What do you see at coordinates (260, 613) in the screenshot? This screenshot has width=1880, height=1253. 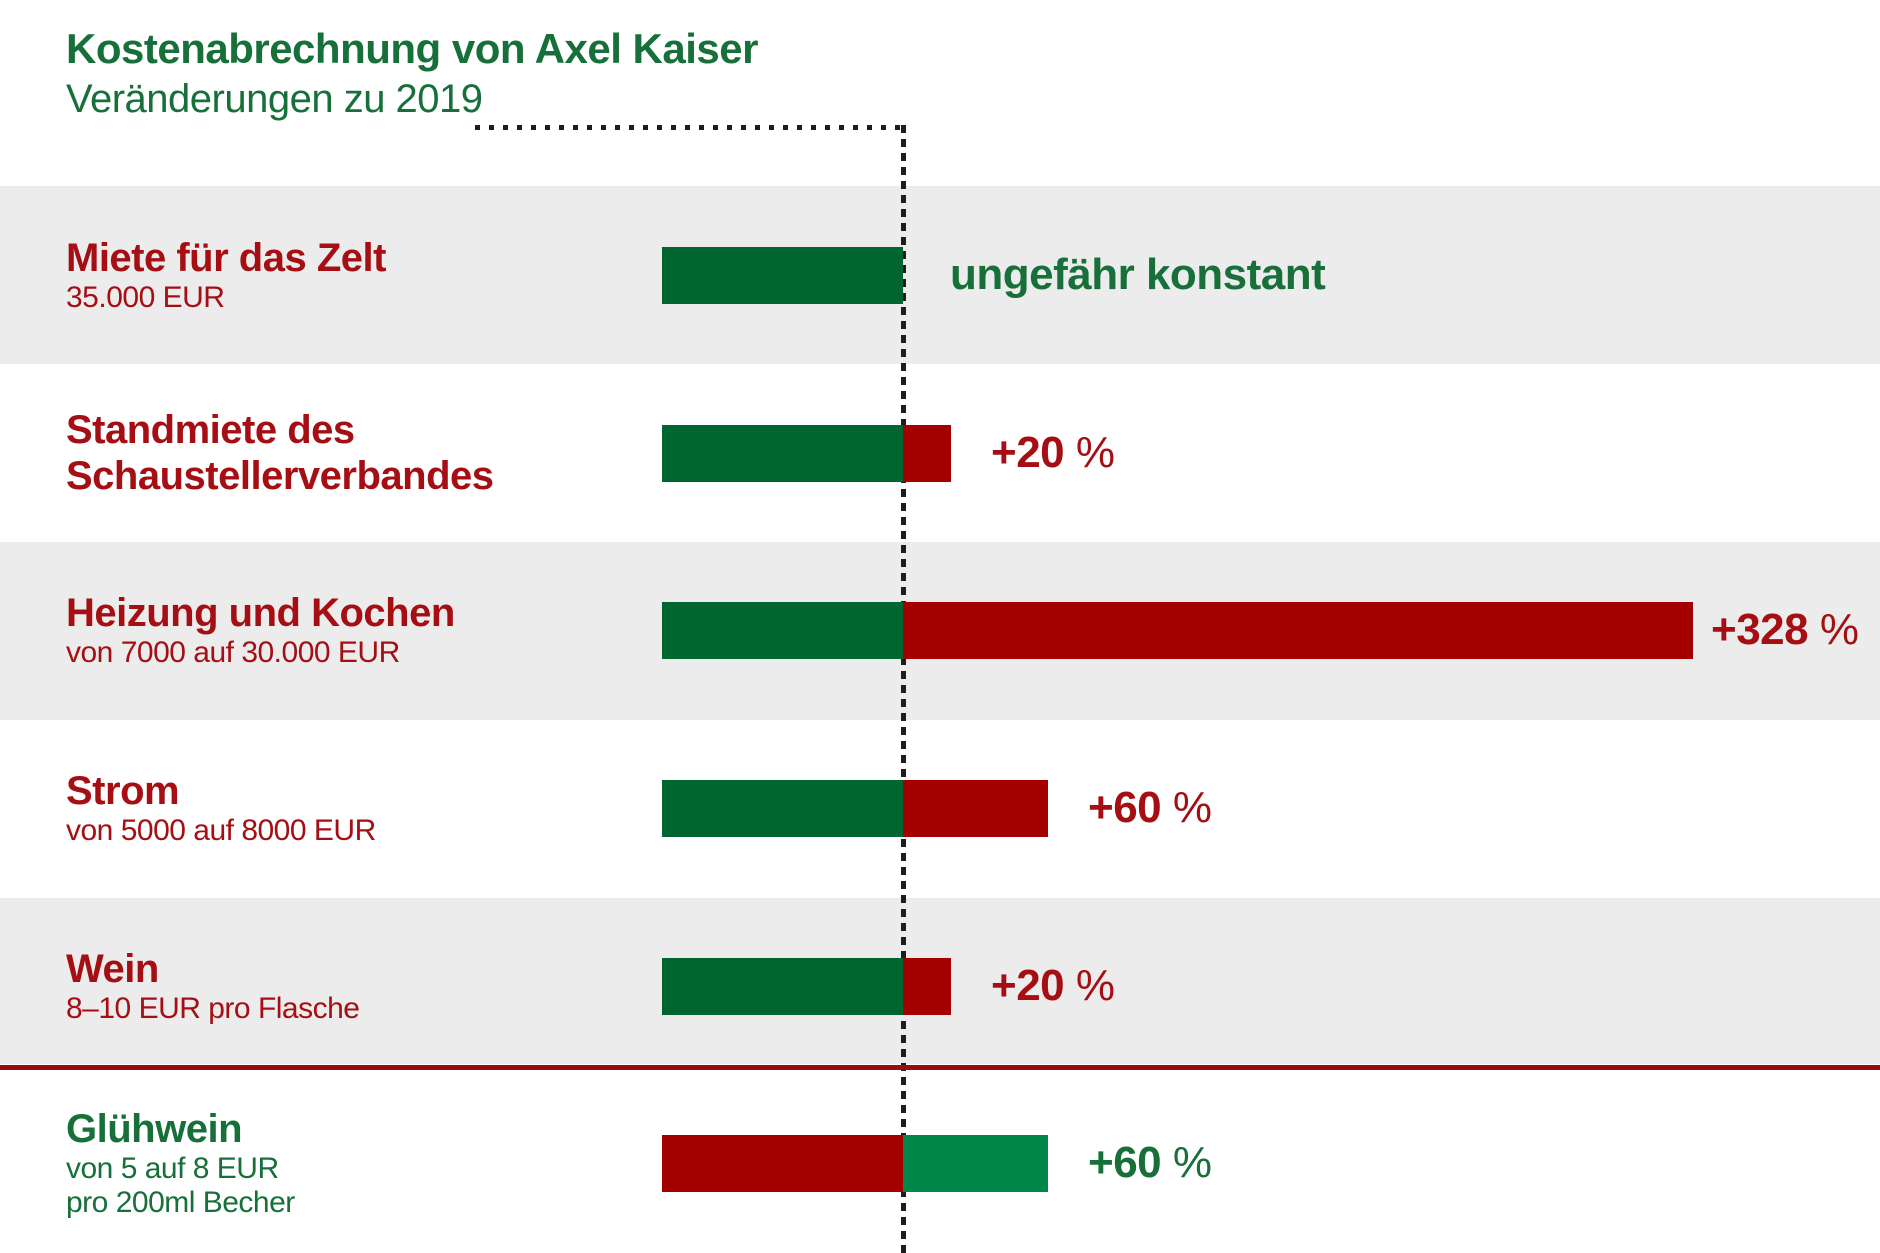 I see `row-category: Heizung und Kochen` at bounding box center [260, 613].